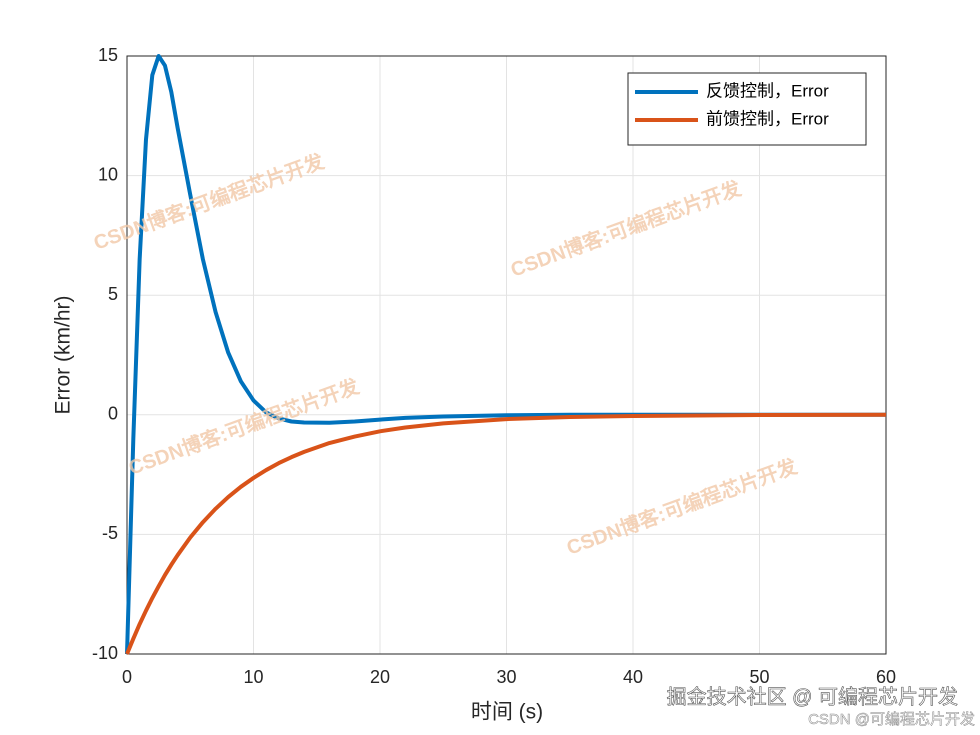  Describe the element at coordinates (127, 677) in the screenshot. I see `x-tick-label: 0` at that location.